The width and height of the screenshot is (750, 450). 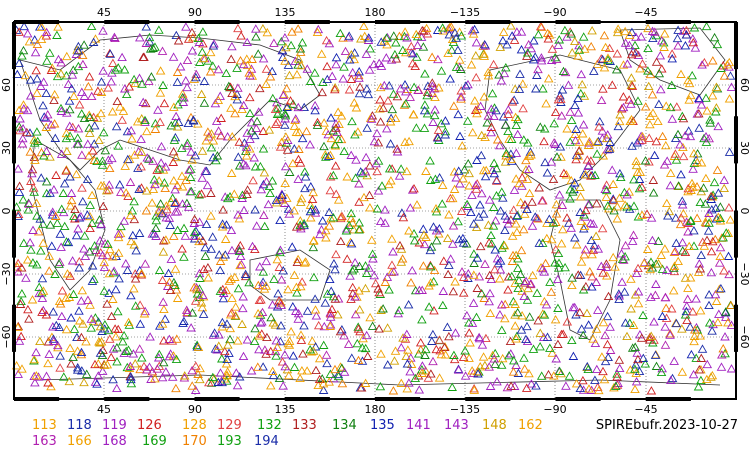 I want to click on bottom-lon-label: 180, so click(x=375, y=409).